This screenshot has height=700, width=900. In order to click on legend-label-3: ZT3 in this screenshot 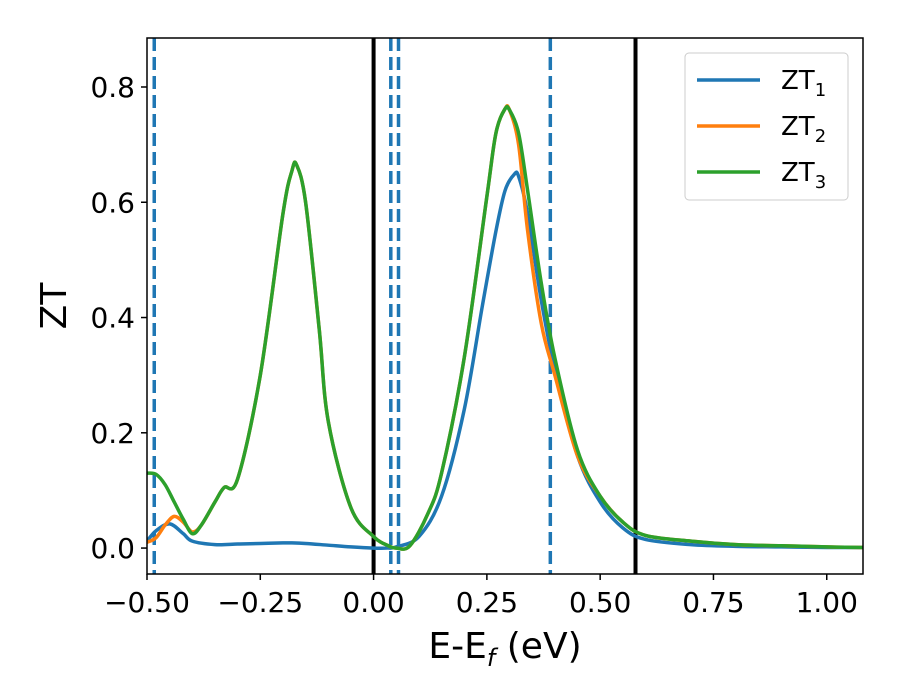, I will do `click(803, 175)`.